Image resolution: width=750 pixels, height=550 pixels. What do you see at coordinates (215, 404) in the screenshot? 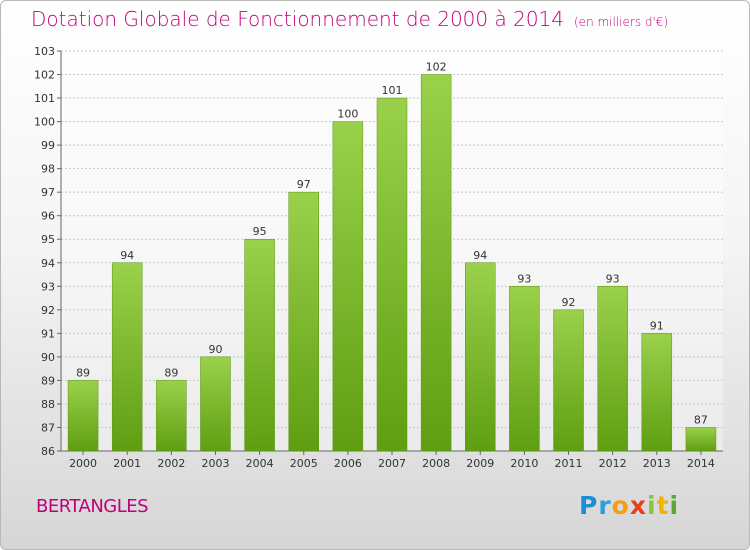
I see `bar-2003` at bounding box center [215, 404].